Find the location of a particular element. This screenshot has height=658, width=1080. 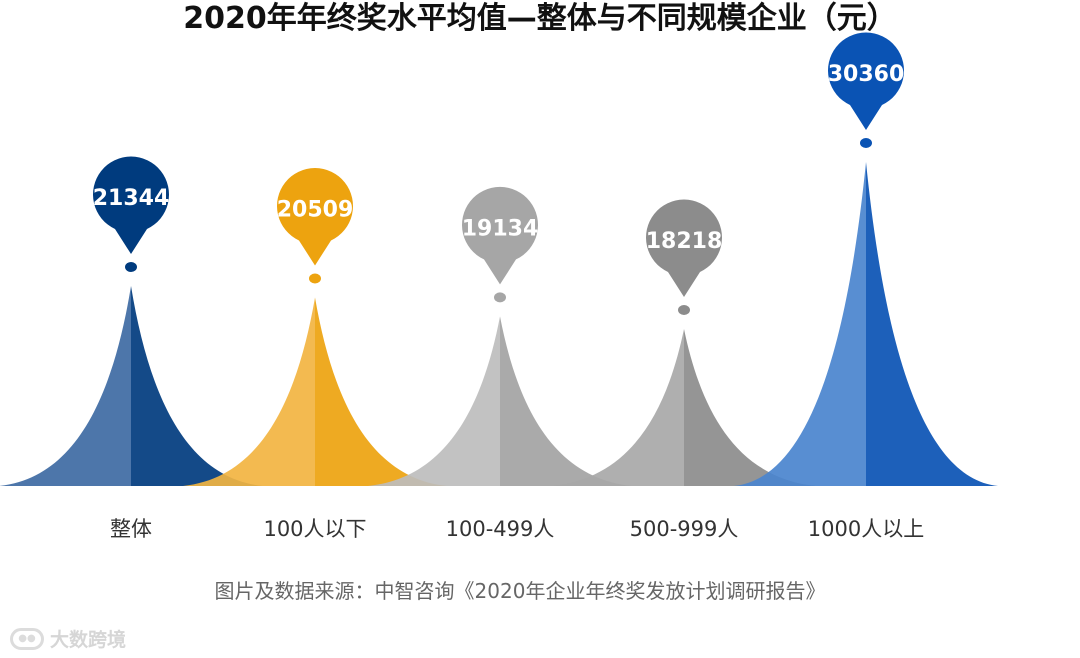

peak-group-3: 18218 500-999人 is located at coordinates (684, 370).